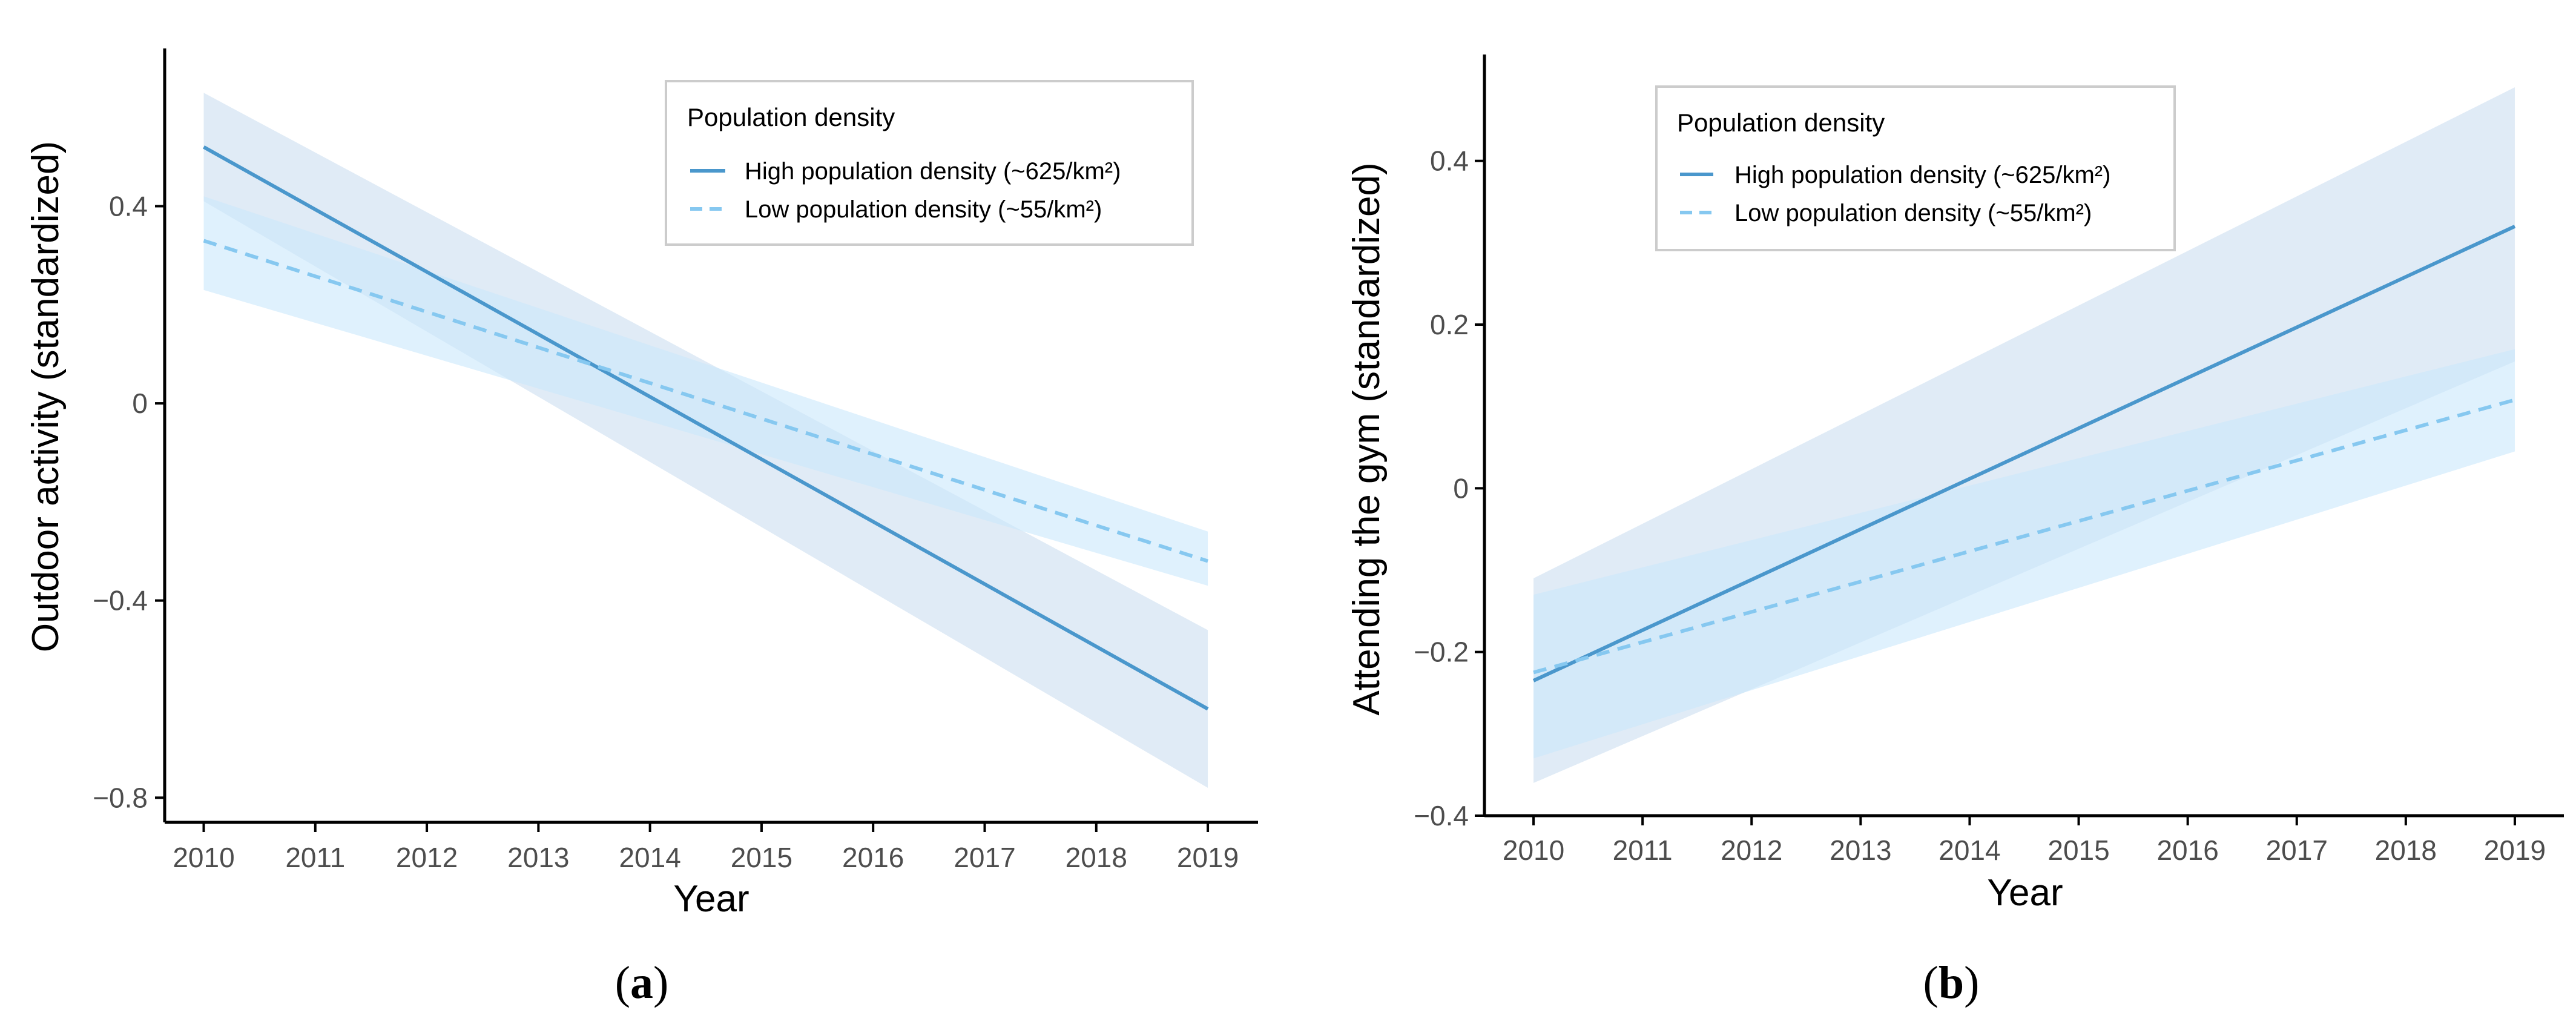 The image size is (2576, 1024). I want to click on y-tick-label: −0.2, so click(1441, 652).